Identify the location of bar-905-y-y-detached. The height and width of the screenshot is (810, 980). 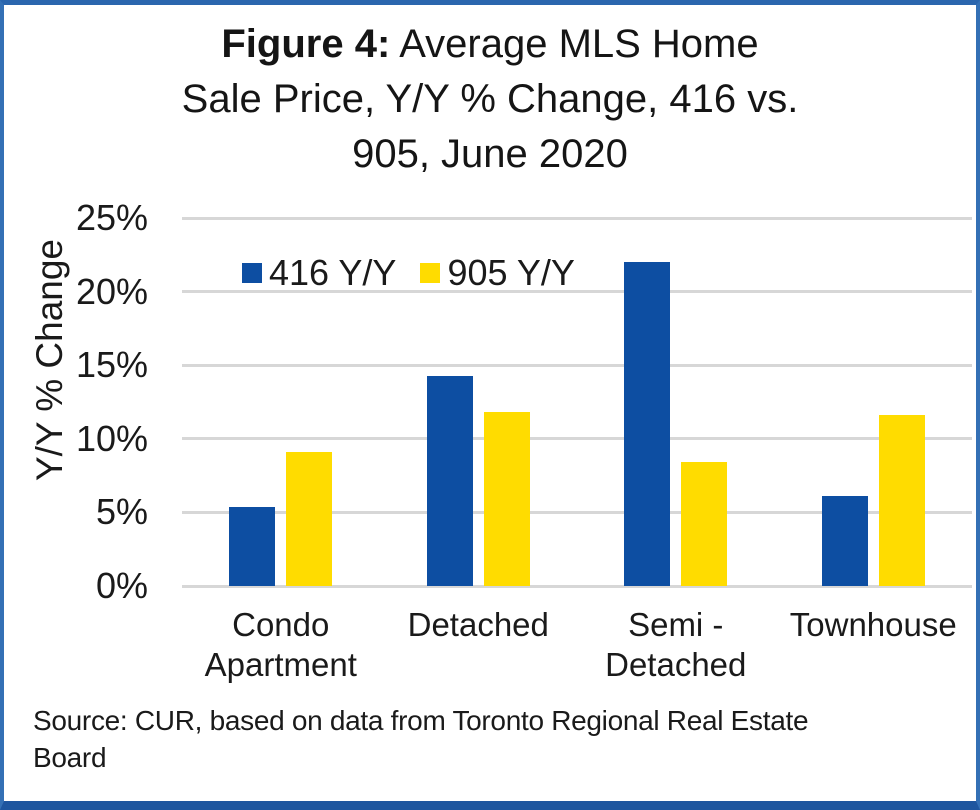
(506, 499).